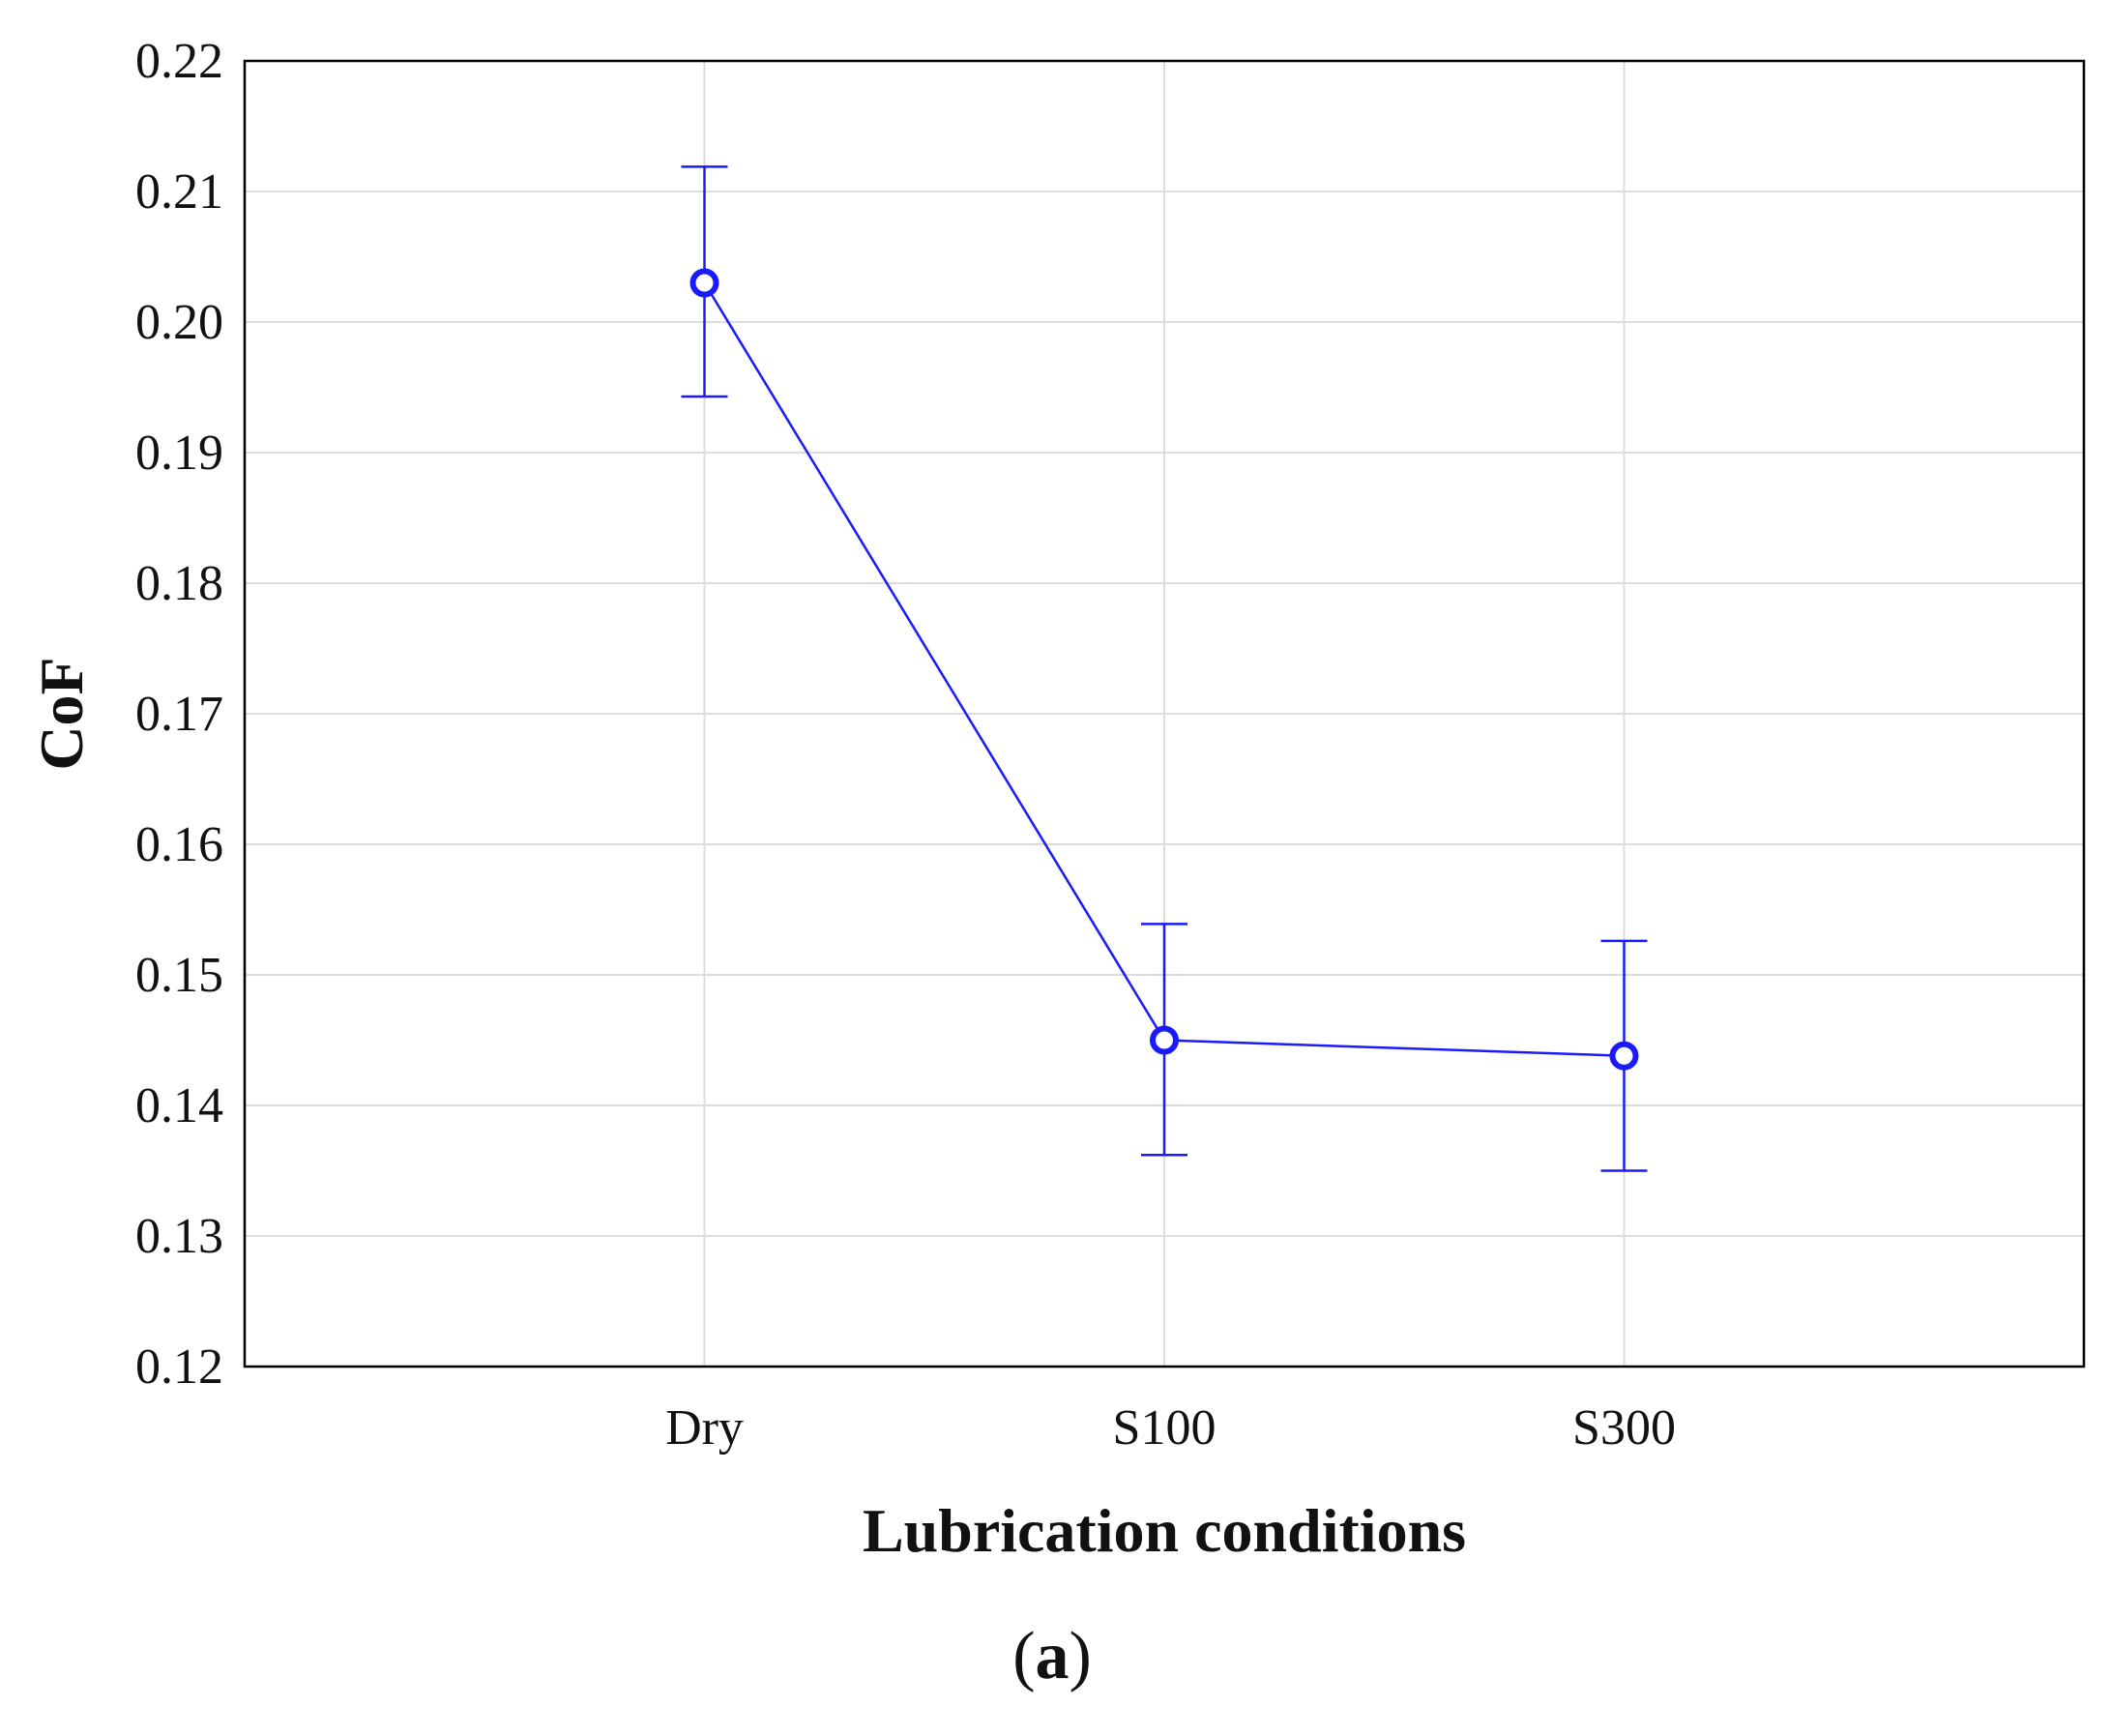 This screenshot has width=2110, height=1736. I want to click on y-tick-label: 0.16, so click(179, 844).